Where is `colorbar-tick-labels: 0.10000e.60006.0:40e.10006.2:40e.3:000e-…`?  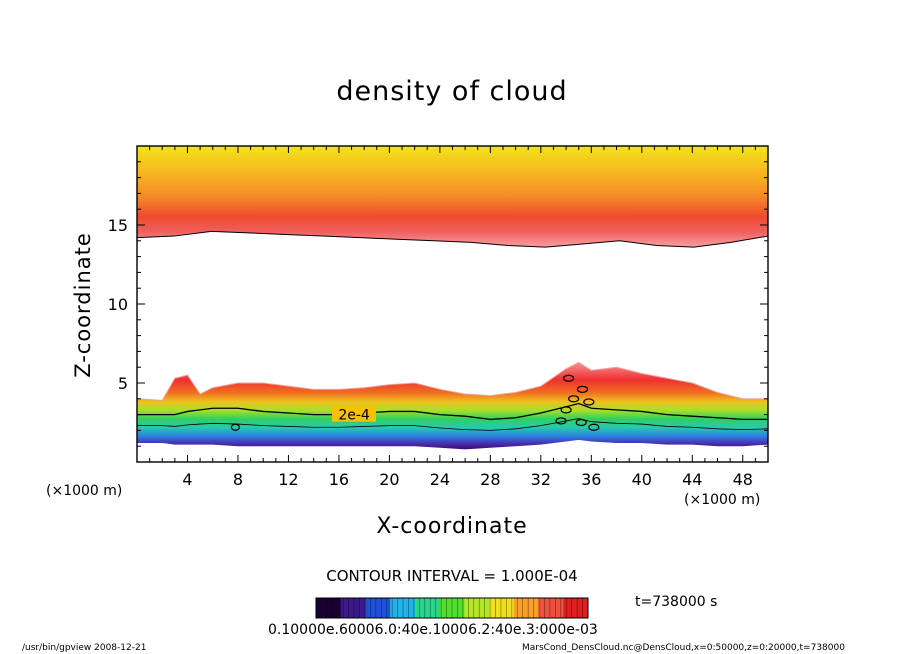
colorbar-tick-labels: 0.10000e.60006.0:40e.10006.2:40e.3:000e-… is located at coordinates (433, 630).